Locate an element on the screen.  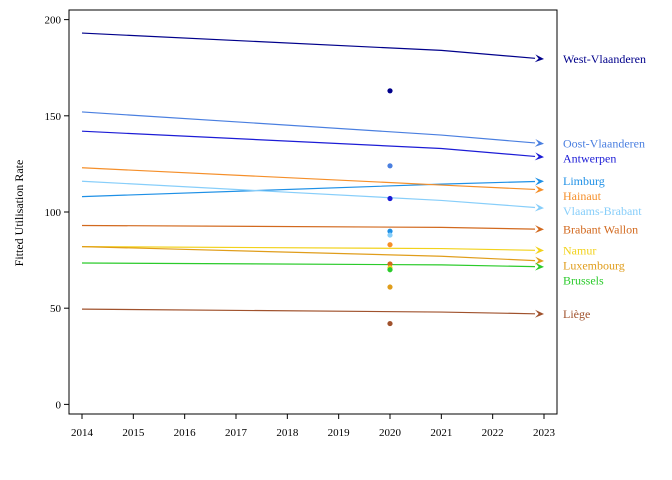
series-points is located at coordinates (390, 207).